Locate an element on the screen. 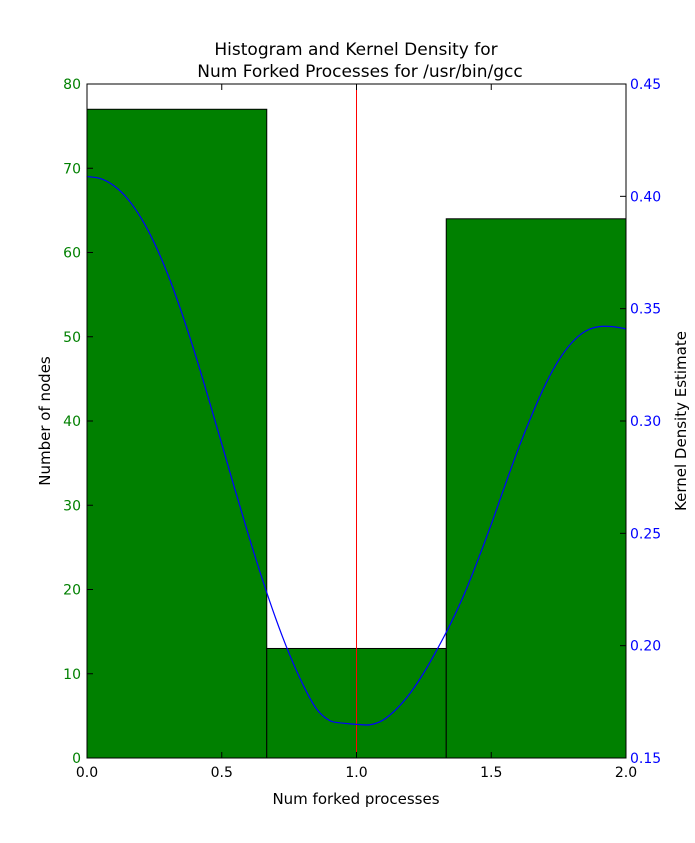 The height and width of the screenshot is (843, 695). y-axis-ticks: 0 10 20 30 40 50 60 70 80 is located at coordinates (78, 422).